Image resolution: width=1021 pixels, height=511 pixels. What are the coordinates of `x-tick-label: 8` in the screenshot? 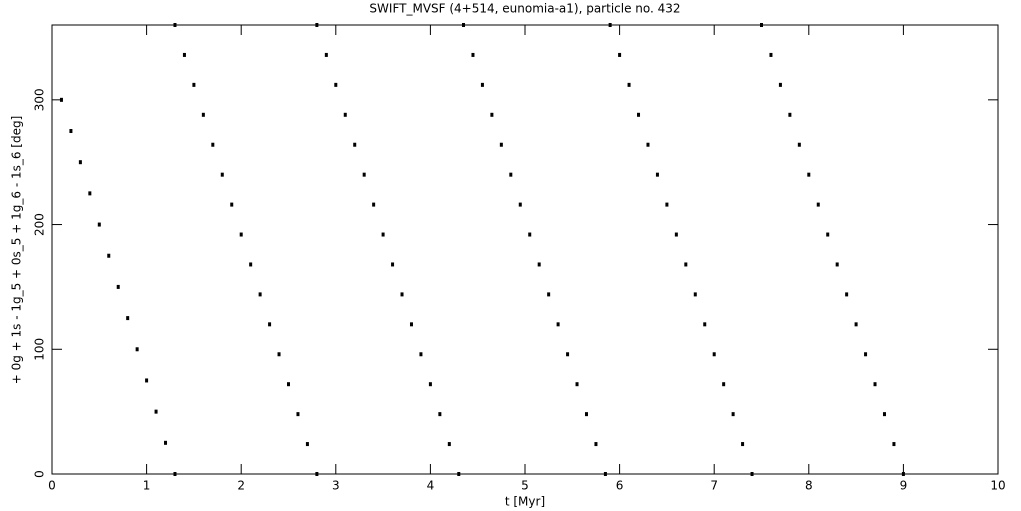 It's located at (809, 486).